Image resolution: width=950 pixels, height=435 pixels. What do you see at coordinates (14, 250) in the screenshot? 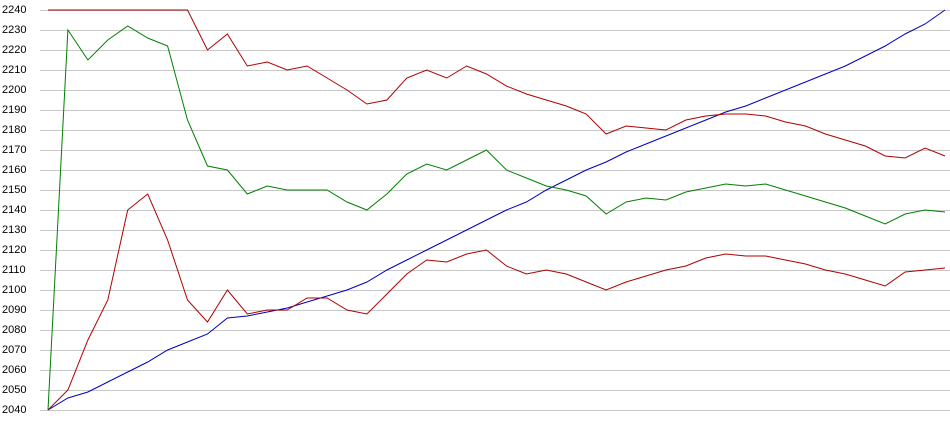
I see `y-tick-label: 2120` at bounding box center [14, 250].